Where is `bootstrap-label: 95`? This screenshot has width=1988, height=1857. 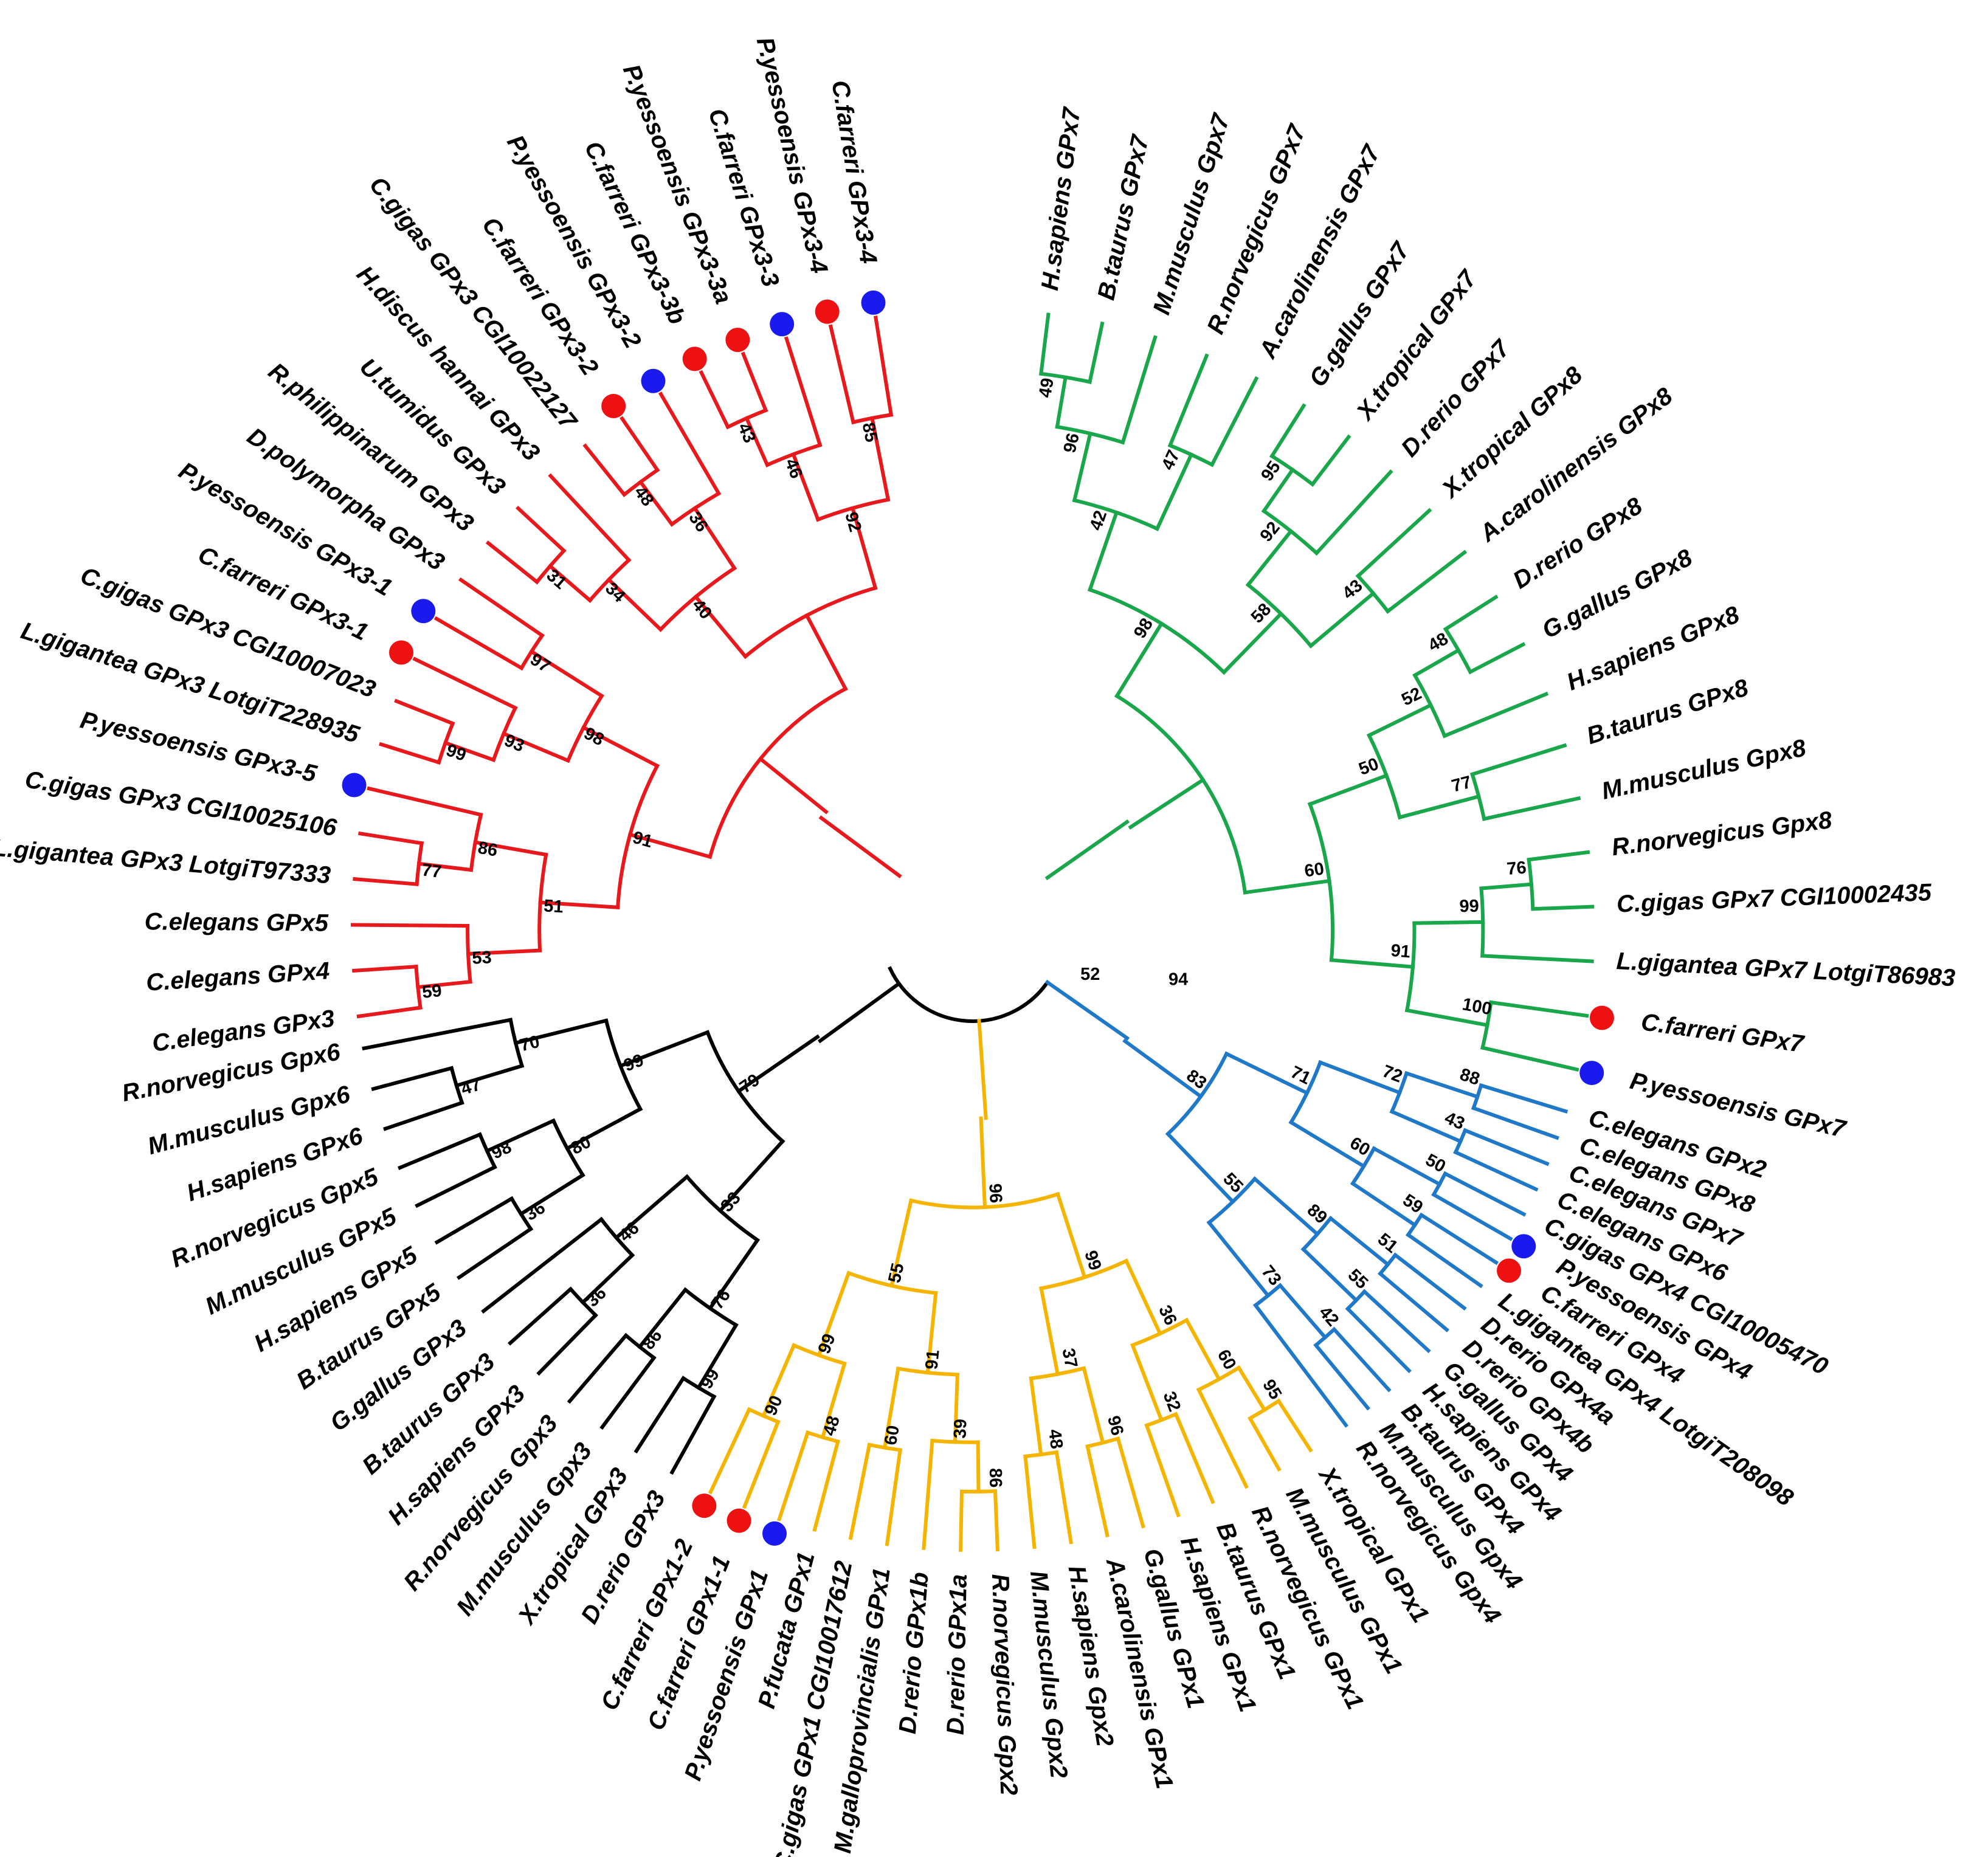 bootstrap-label: 95 is located at coordinates (1271, 1389).